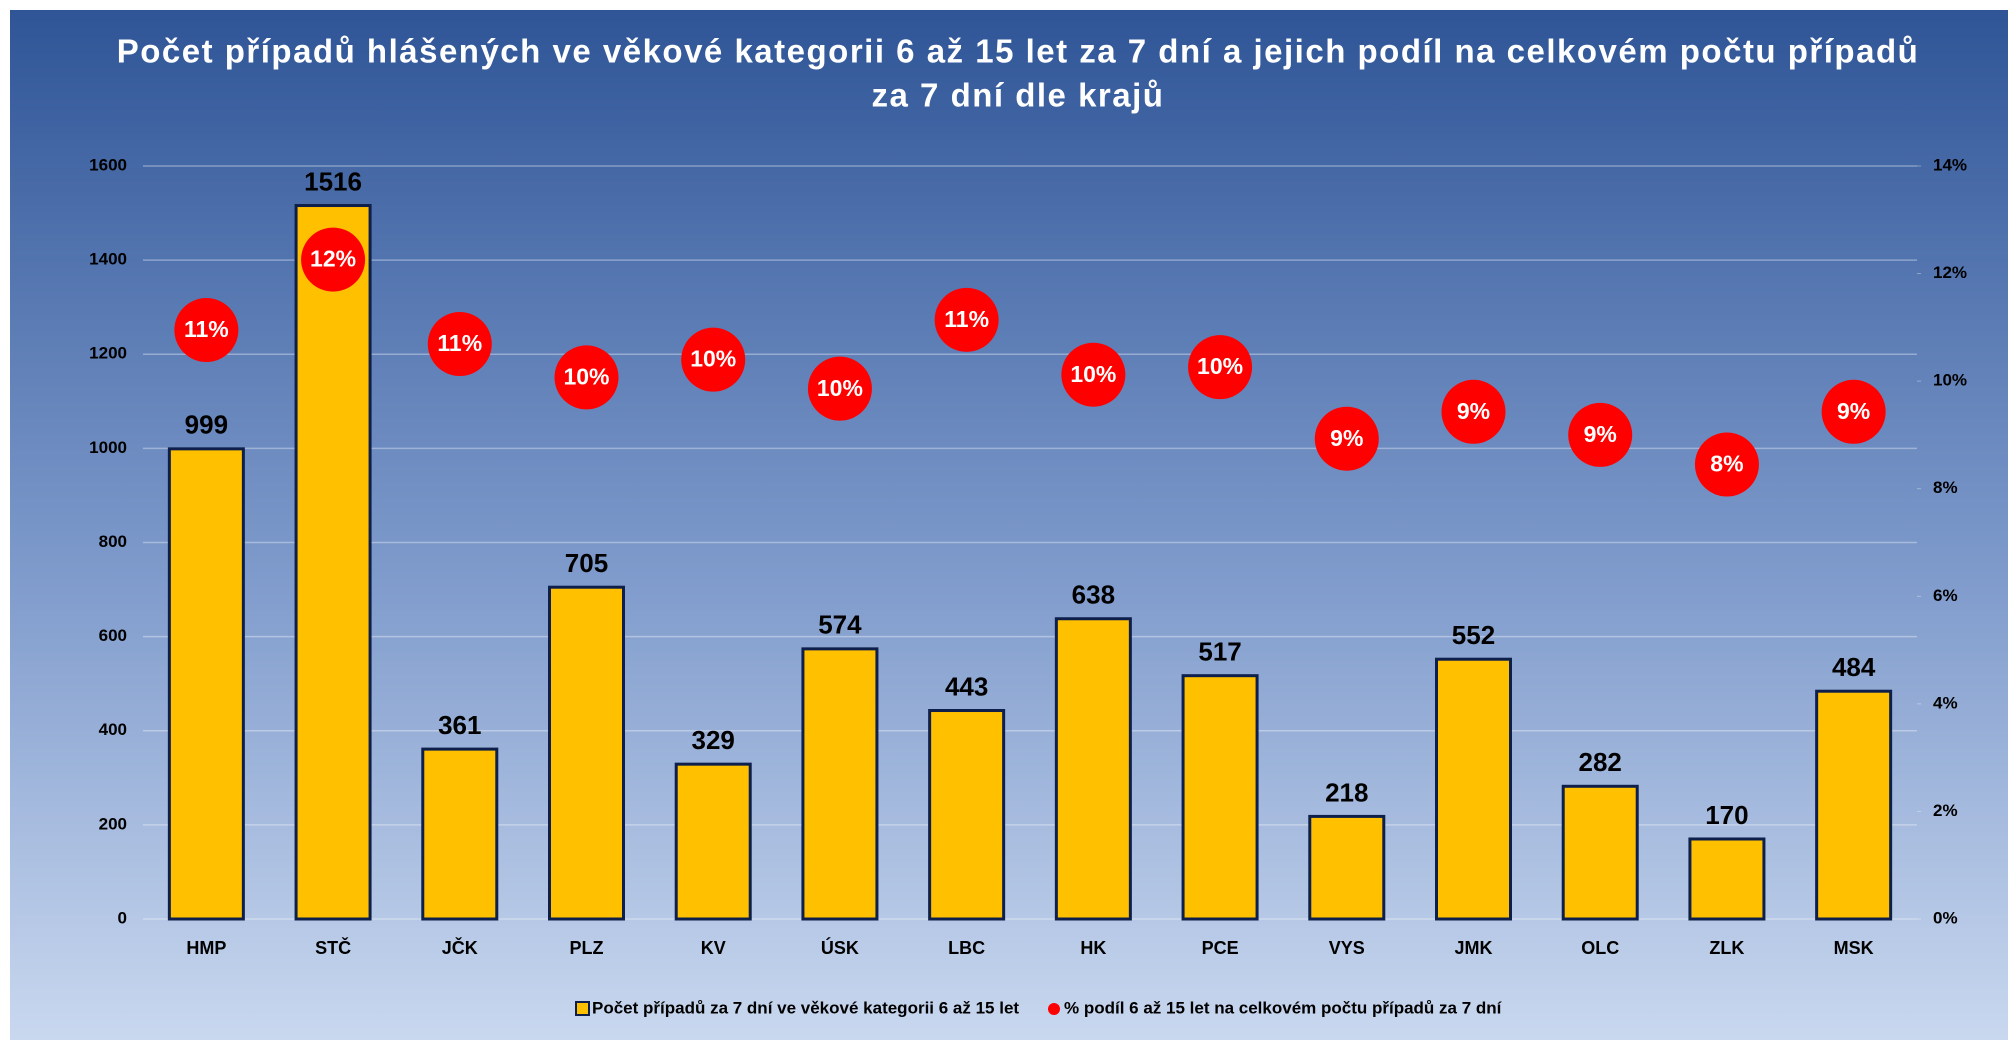  What do you see at coordinates (122, 917) in the screenshot?
I see `y-tick-label: 0` at bounding box center [122, 917].